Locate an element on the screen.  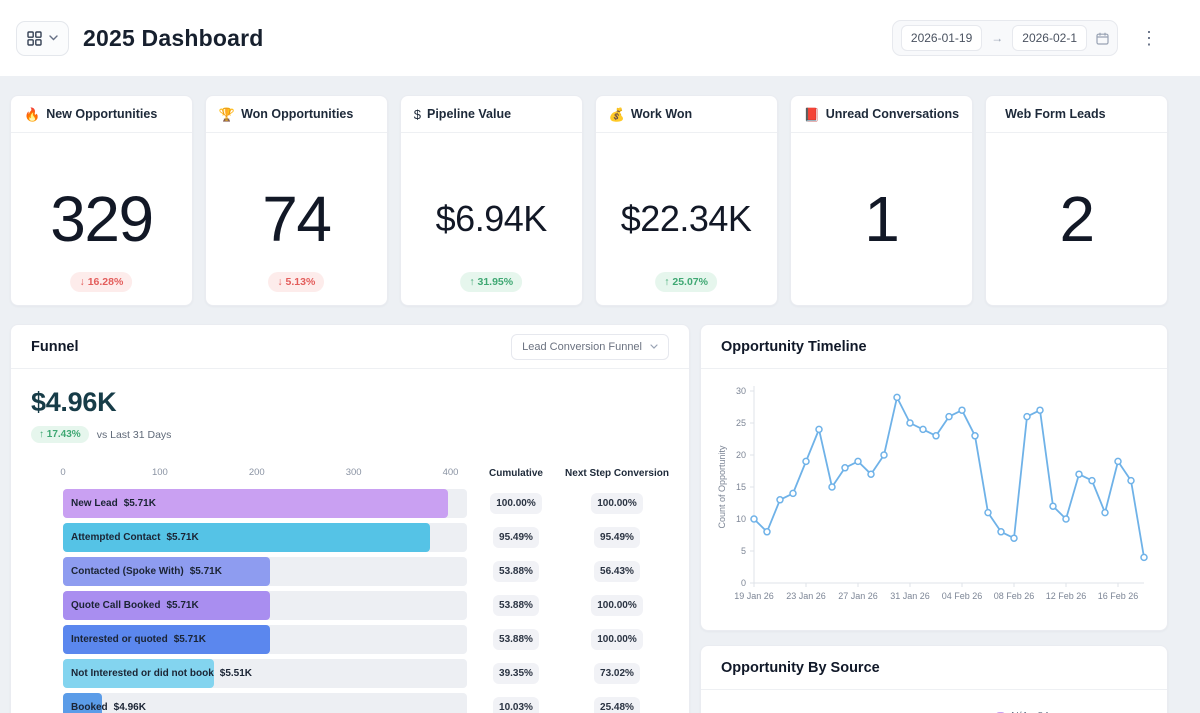
funnel-bar-track: Not Interested or did not book $5.51K is located at coordinates (265, 673).